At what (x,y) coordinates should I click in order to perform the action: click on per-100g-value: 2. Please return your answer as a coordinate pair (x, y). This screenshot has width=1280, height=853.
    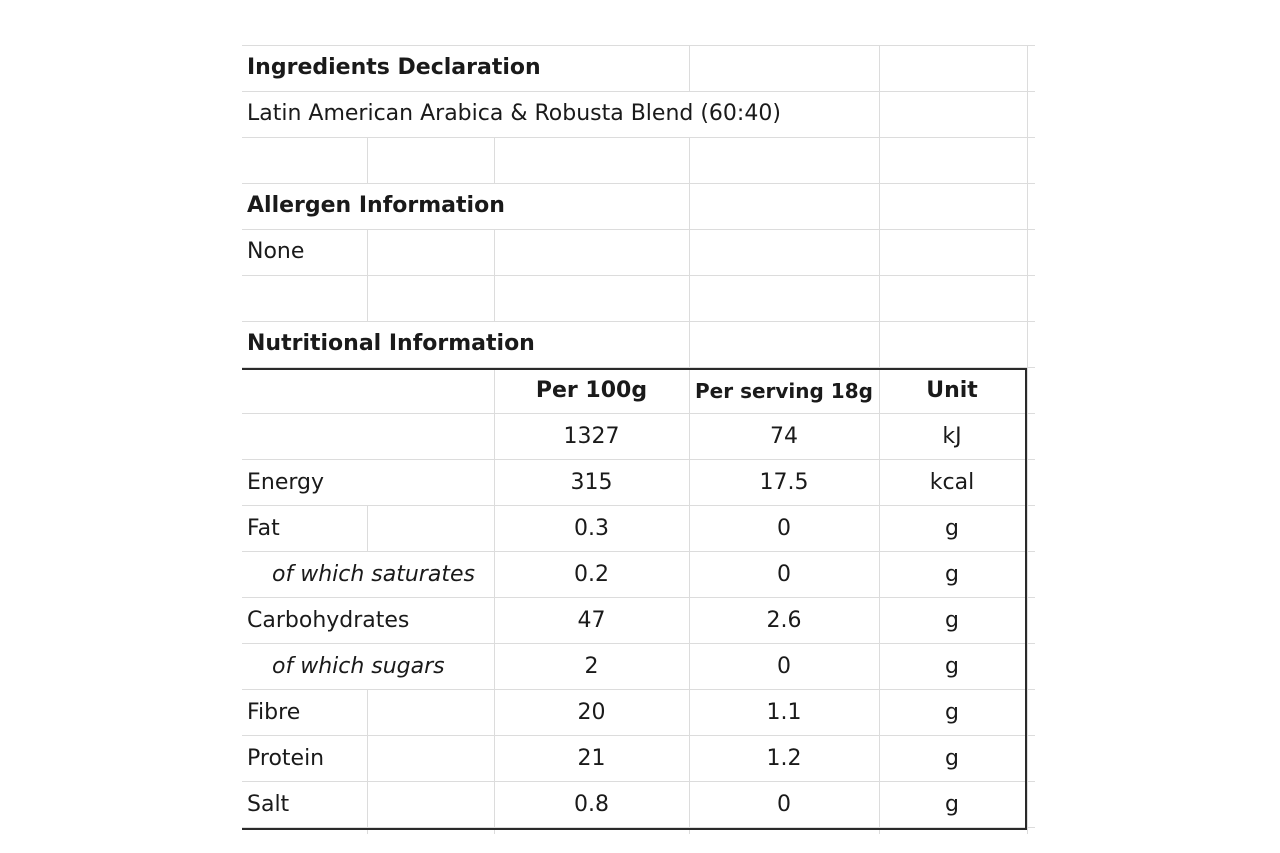
    Looking at the image, I should click on (591, 666).